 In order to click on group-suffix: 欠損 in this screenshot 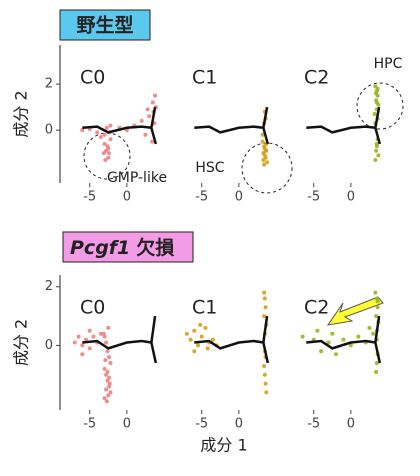, I will do `click(155, 247)`.